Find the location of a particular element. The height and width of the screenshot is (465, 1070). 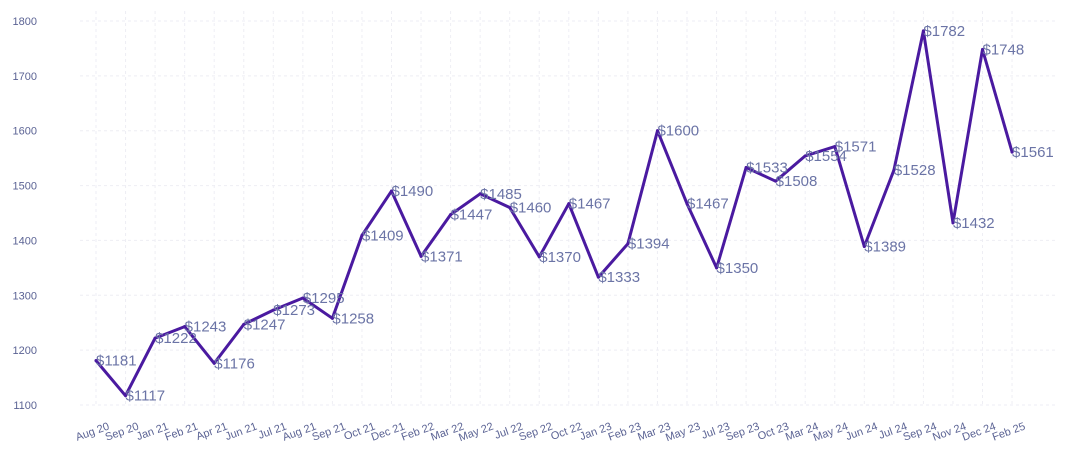

y-tick-label: 1400 is located at coordinates (25, 241).